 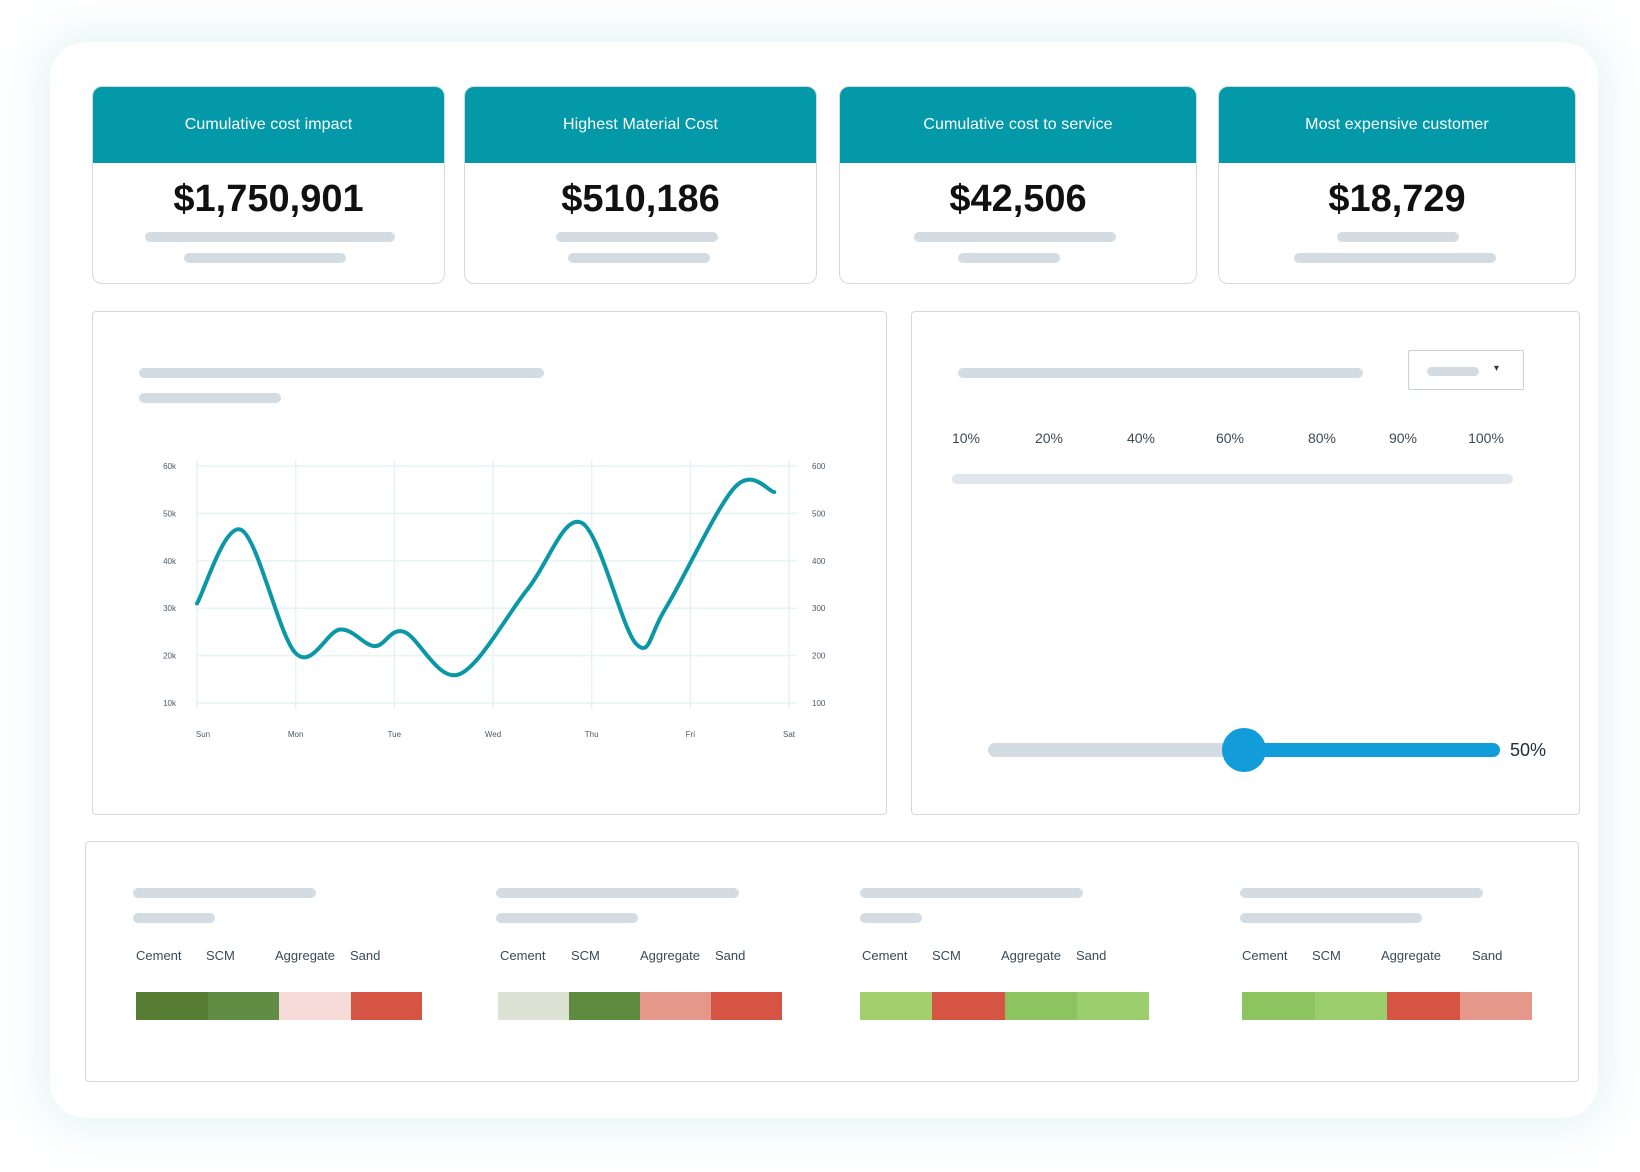 What do you see at coordinates (170, 656) in the screenshot?
I see `y-tick-label-left: 20k` at bounding box center [170, 656].